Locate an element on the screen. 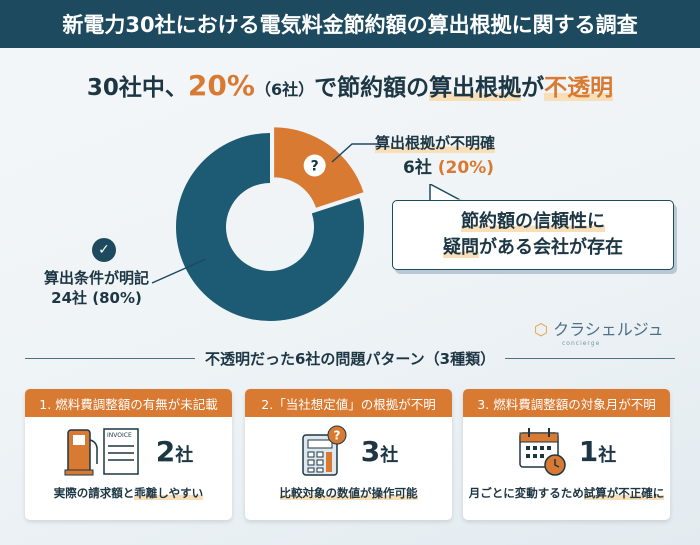 The width and height of the screenshot is (700, 545). invoice-text: INVOICE is located at coordinates (119, 435).